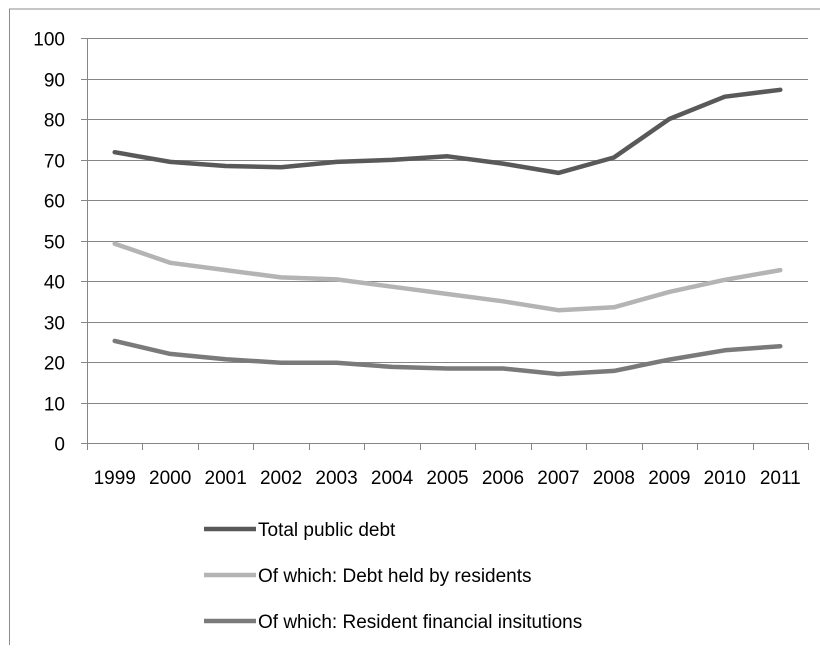 The height and width of the screenshot is (650, 820). Describe the element at coordinates (54, 202) in the screenshot. I see `y-tick-label: 60` at that location.